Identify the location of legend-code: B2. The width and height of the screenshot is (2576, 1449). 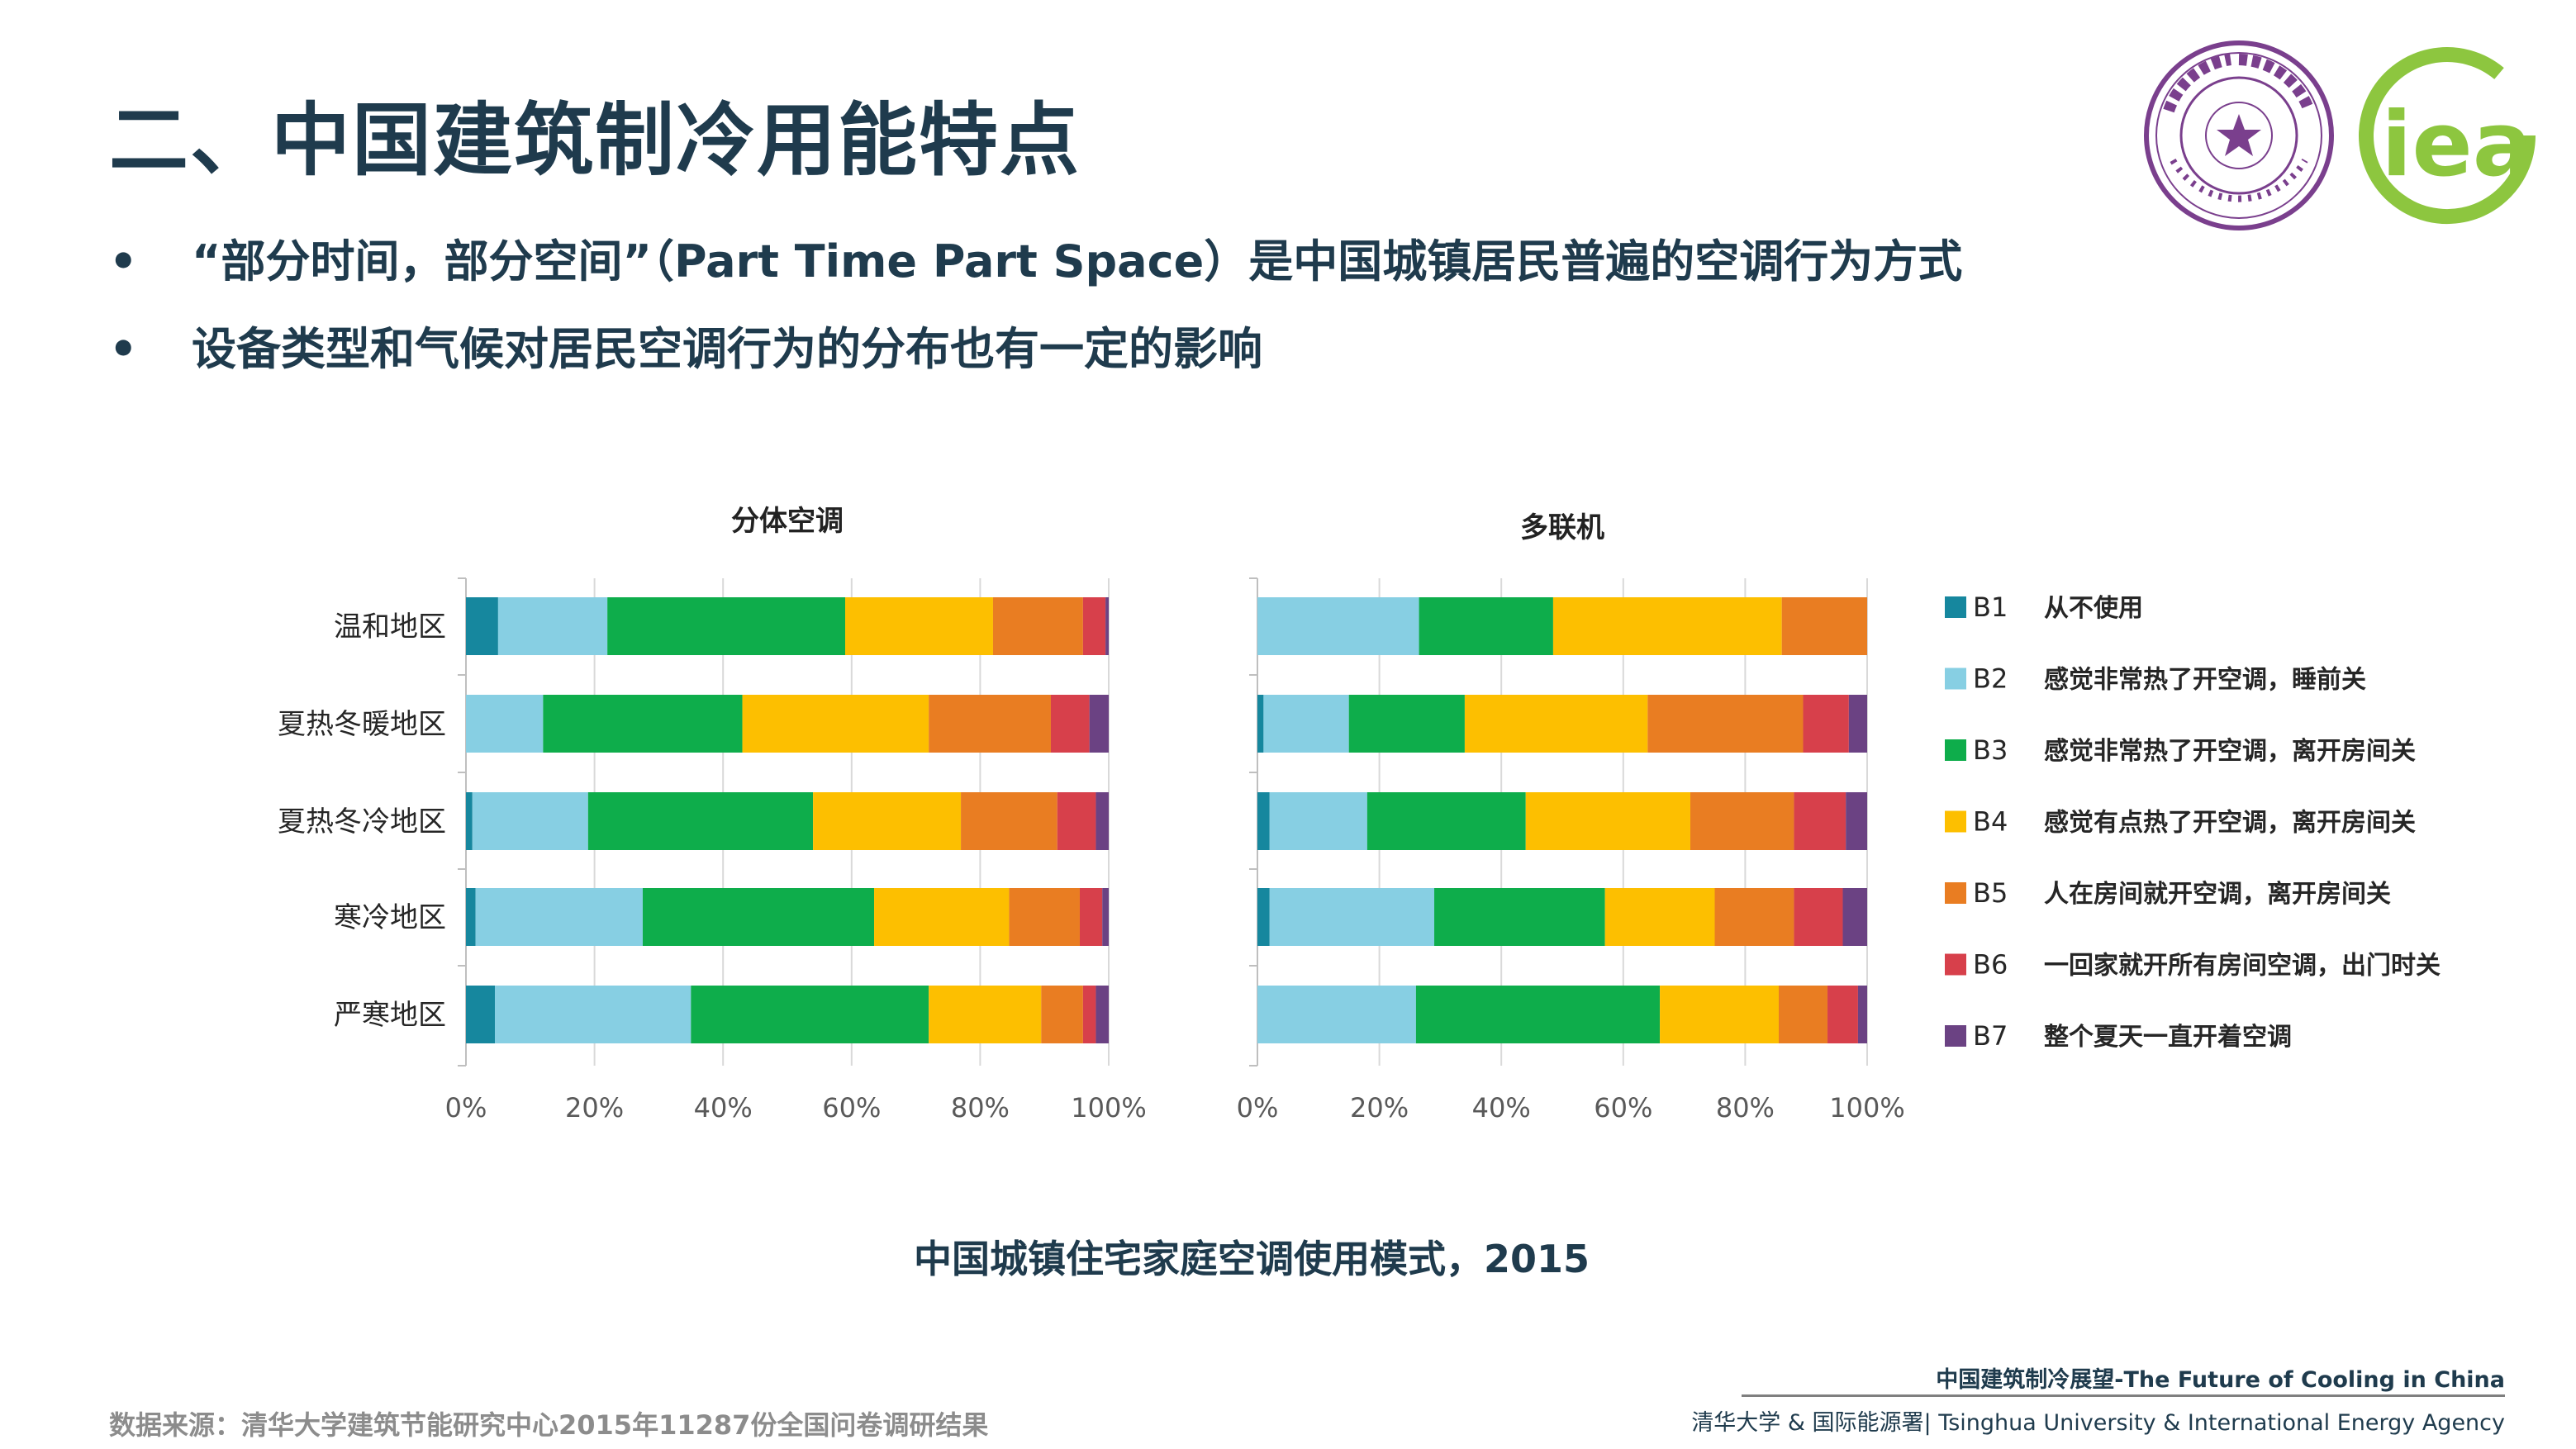
(1990, 679).